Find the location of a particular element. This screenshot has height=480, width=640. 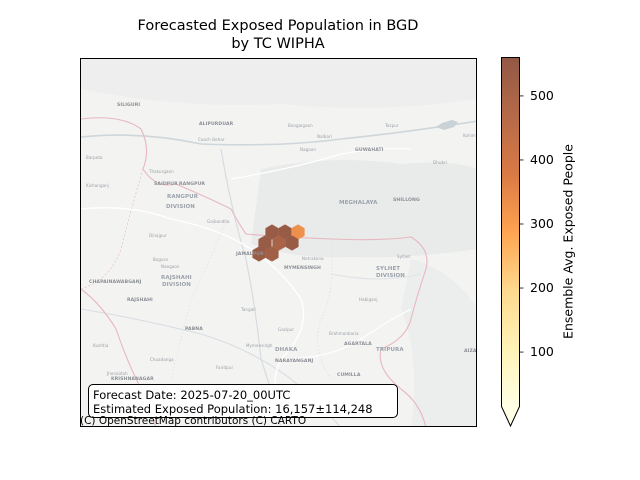

place-label: AIZA is located at coordinates (470, 351).